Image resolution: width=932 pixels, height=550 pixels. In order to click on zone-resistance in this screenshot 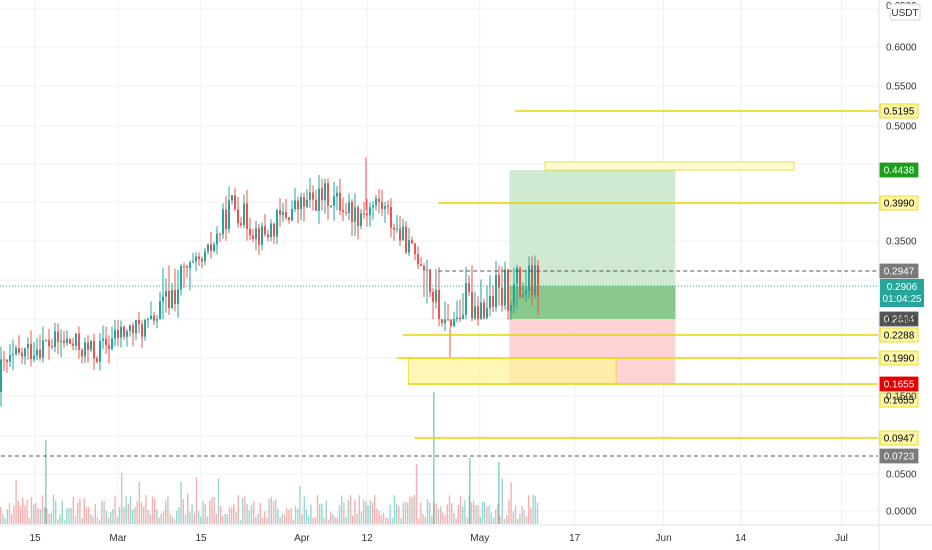, I will do `click(669, 166)`.